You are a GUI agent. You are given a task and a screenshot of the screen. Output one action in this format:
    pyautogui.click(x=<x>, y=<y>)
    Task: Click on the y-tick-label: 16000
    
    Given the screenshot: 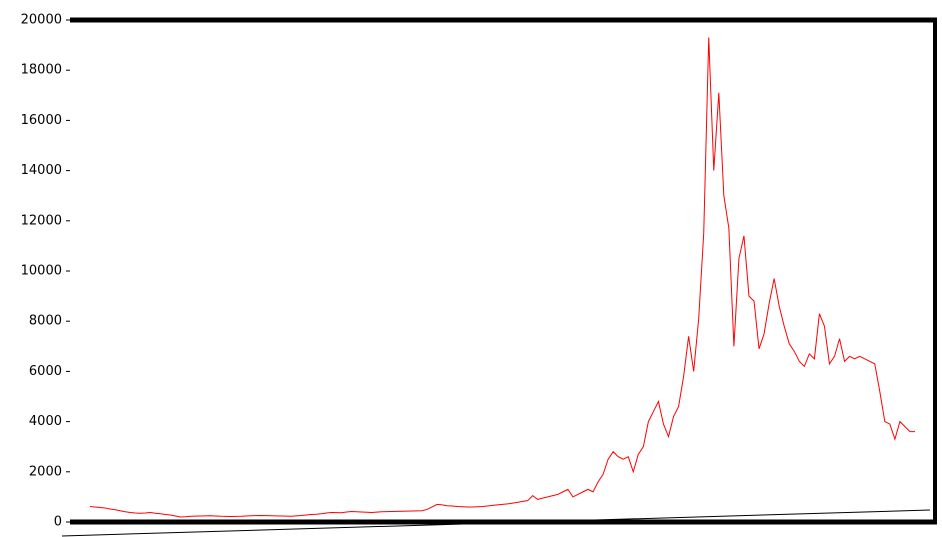 What is the action you would take?
    pyautogui.click(x=41, y=120)
    